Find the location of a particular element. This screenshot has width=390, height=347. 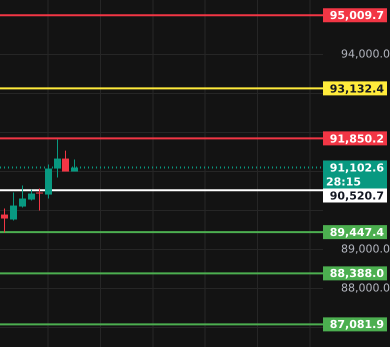

ref-line-label: 87,081.9 is located at coordinates (357, 325).